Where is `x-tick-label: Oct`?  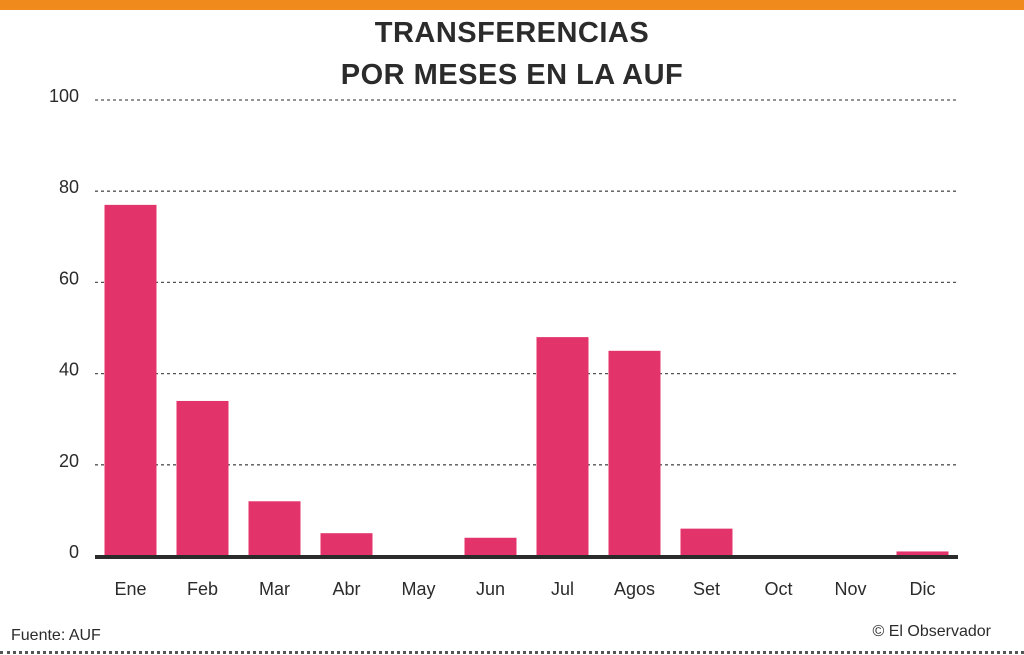 x-tick-label: Oct is located at coordinates (778, 589).